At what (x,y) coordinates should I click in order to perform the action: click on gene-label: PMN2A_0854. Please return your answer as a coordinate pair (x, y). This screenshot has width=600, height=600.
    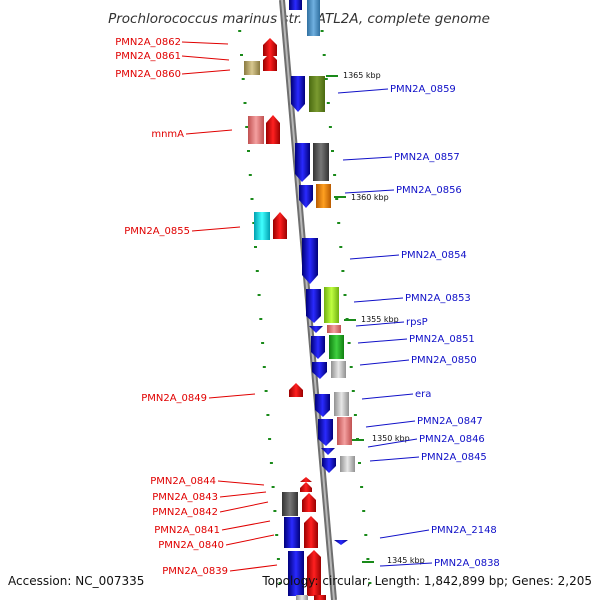
    Looking at the image, I should click on (434, 255).